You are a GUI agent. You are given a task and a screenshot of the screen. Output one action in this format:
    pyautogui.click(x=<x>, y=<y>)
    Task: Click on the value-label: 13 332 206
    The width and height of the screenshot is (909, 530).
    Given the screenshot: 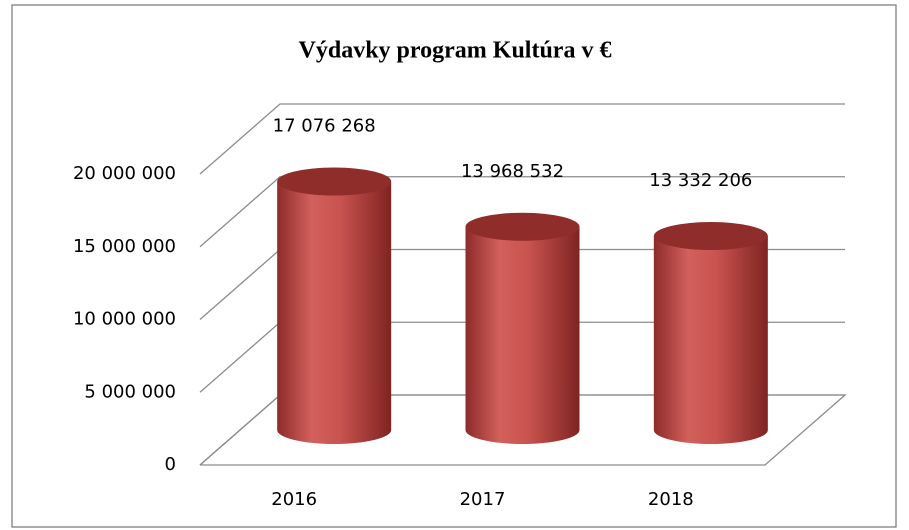 What is the action you would take?
    pyautogui.click(x=700, y=180)
    